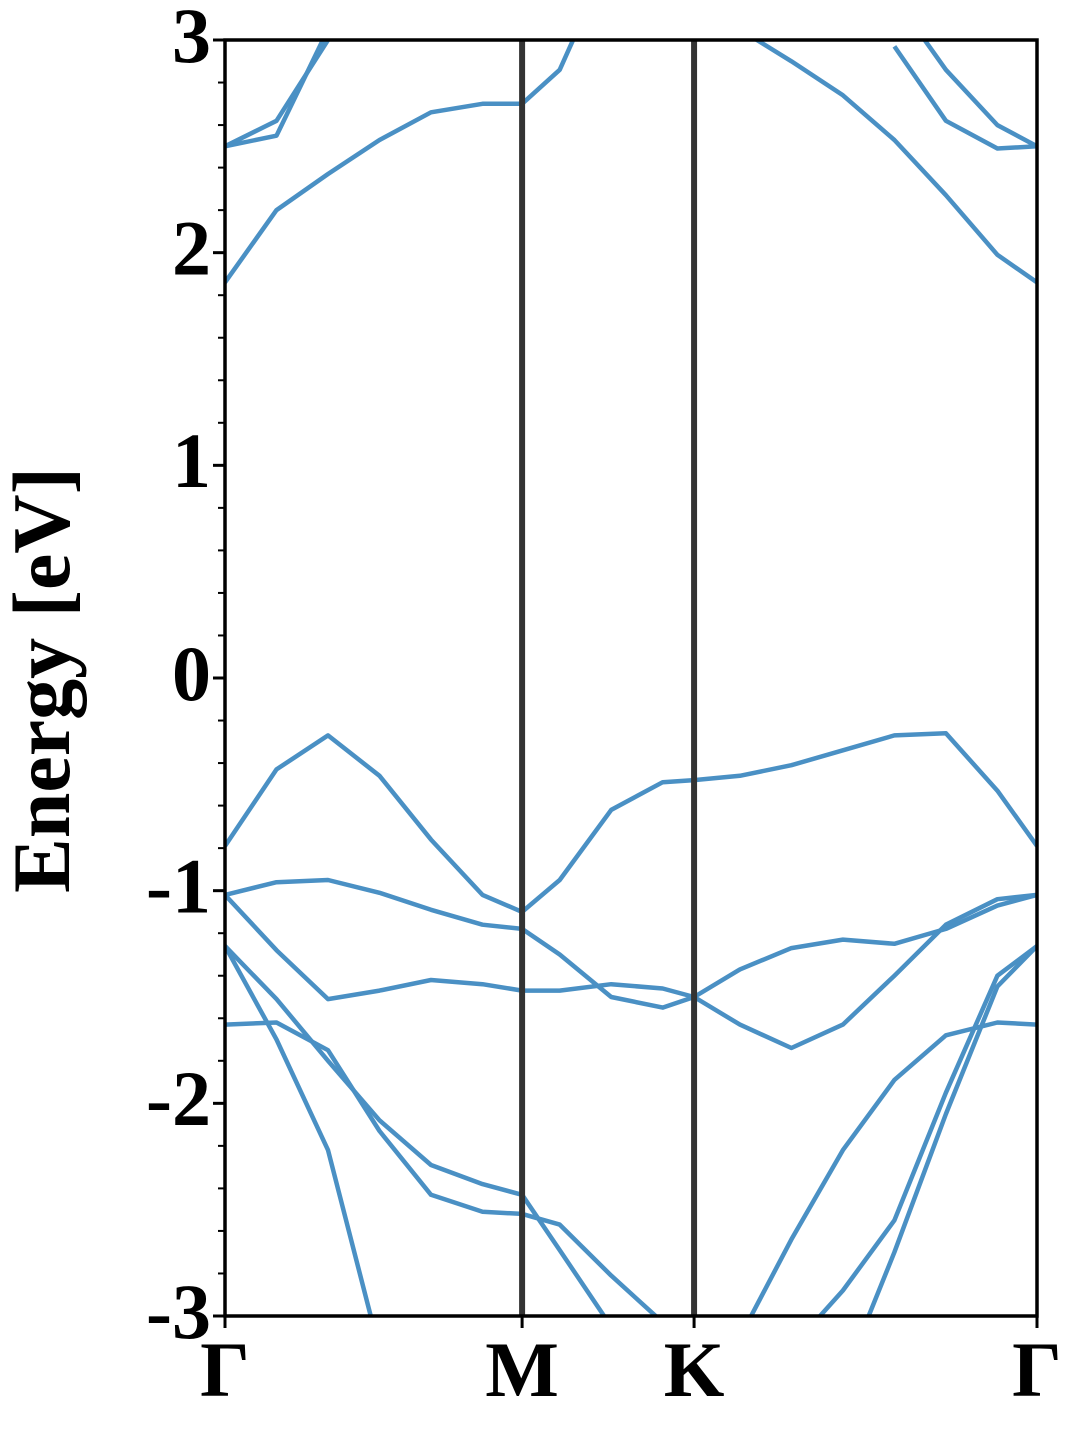 The image size is (1080, 1440). Describe the element at coordinates (191, 39) in the screenshot. I see `y-tick-label: 3` at that location.